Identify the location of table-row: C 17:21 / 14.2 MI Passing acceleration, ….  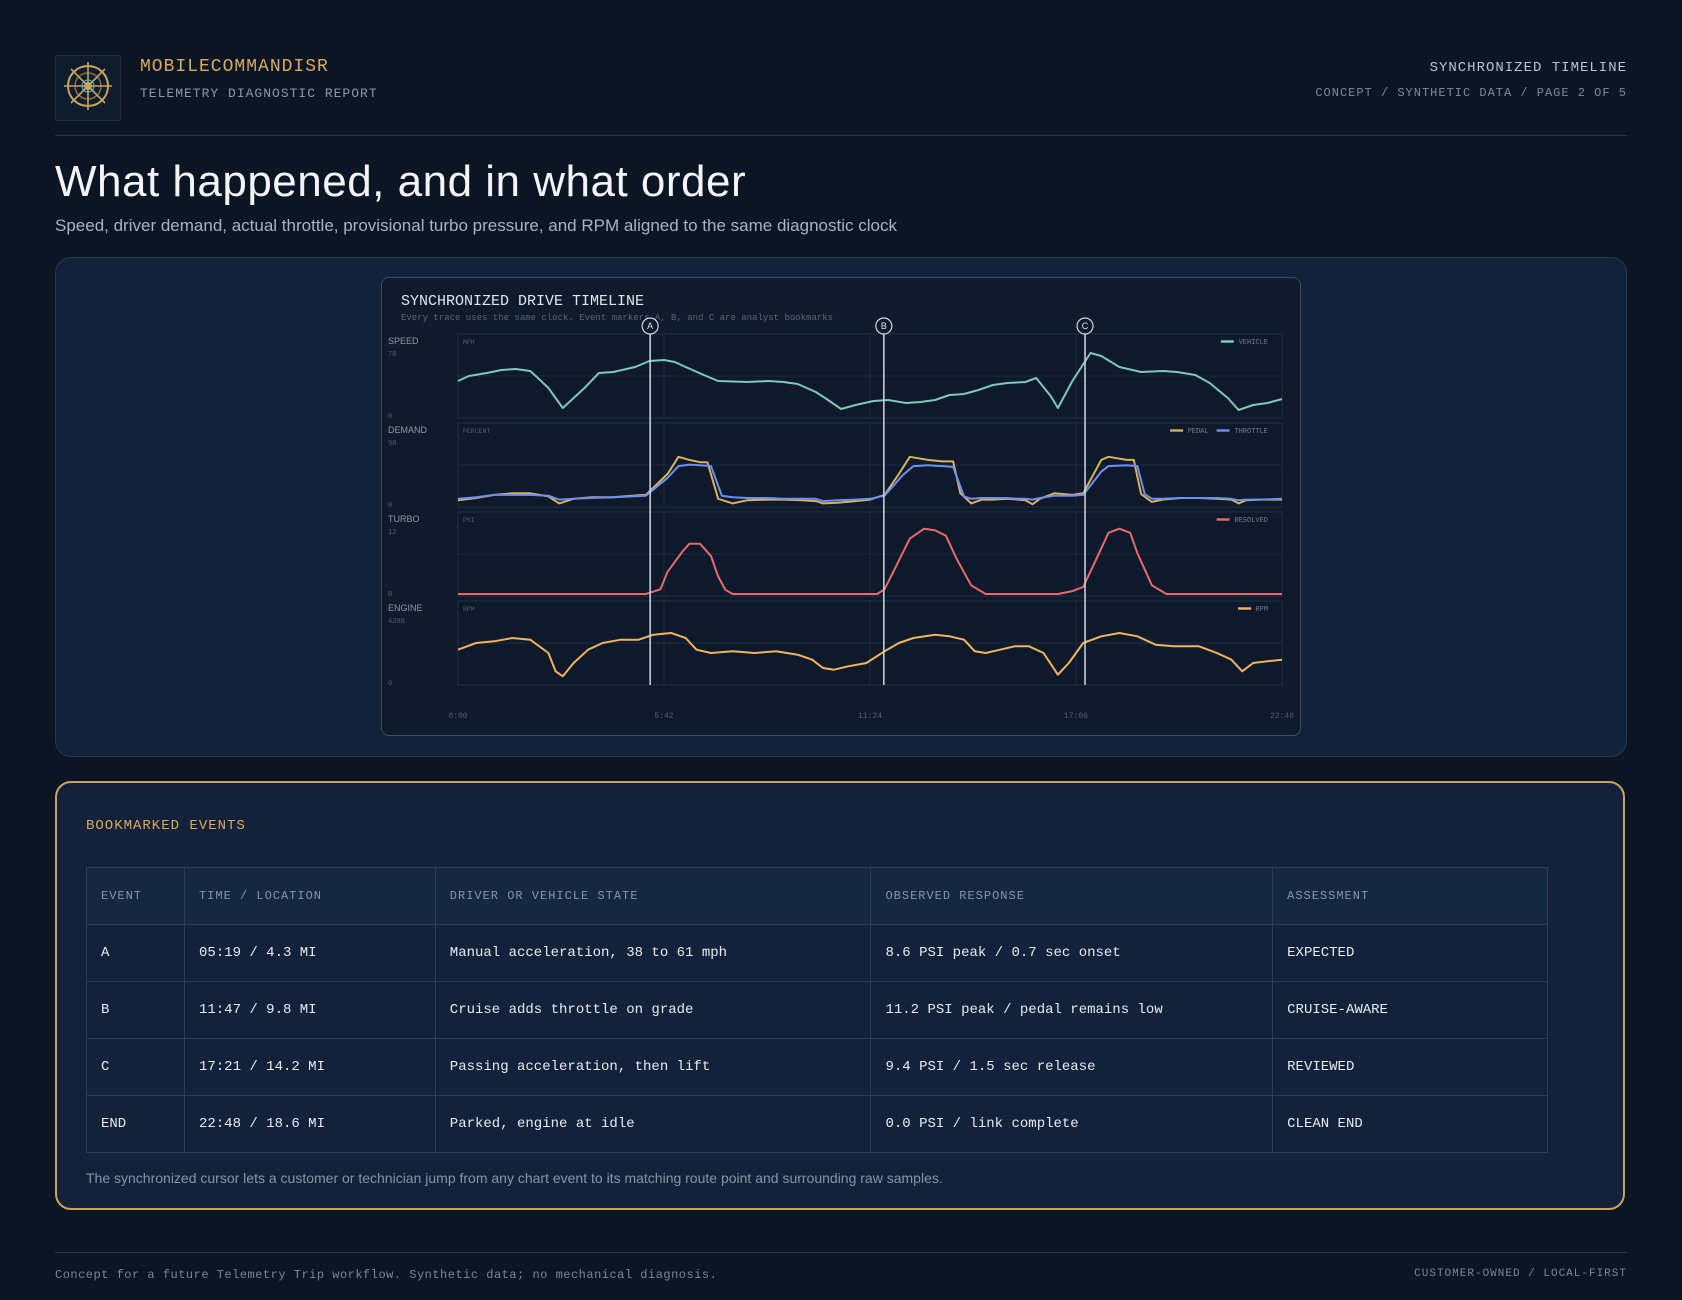
(817, 1067).